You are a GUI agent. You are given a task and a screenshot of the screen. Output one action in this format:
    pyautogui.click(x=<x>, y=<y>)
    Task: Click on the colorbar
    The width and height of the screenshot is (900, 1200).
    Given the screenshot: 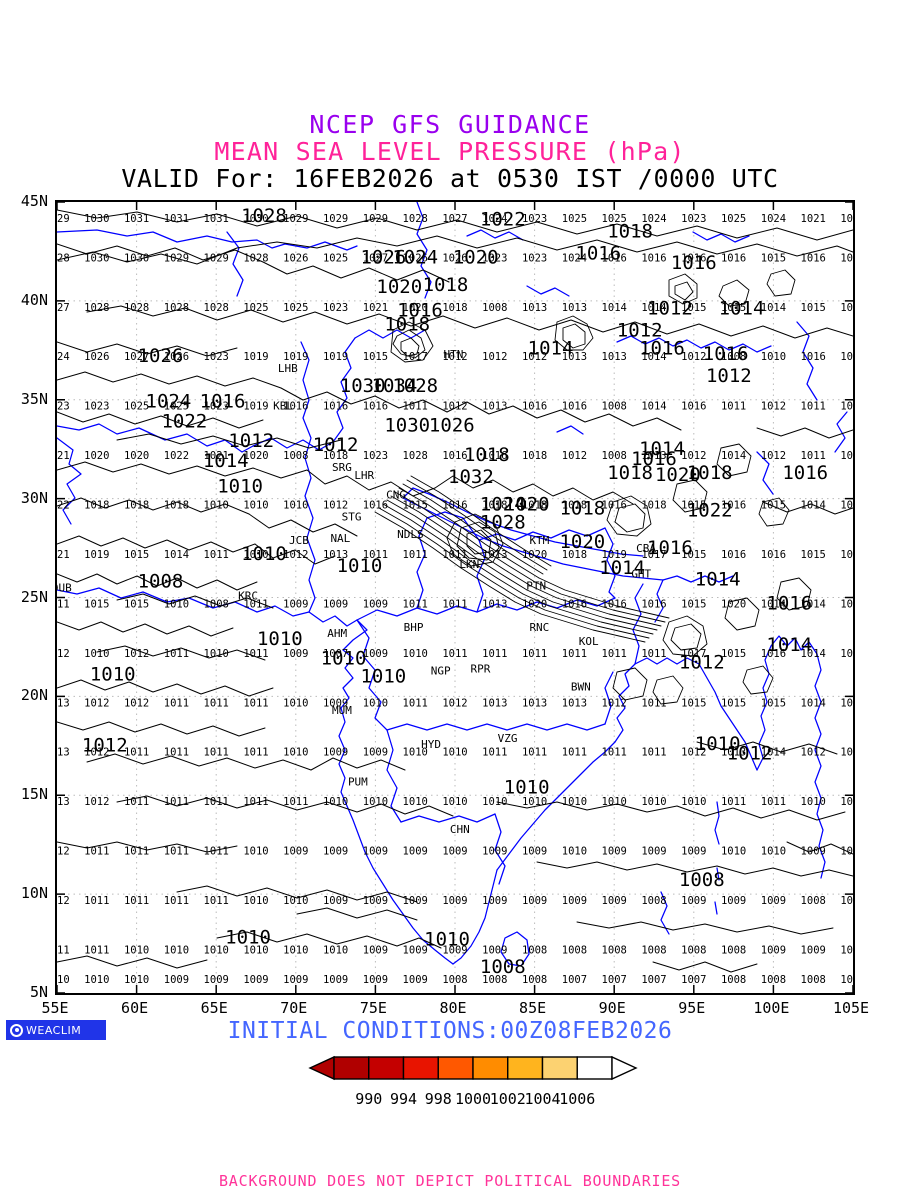 What is the action you would take?
    pyautogui.click(x=473, y=1068)
    